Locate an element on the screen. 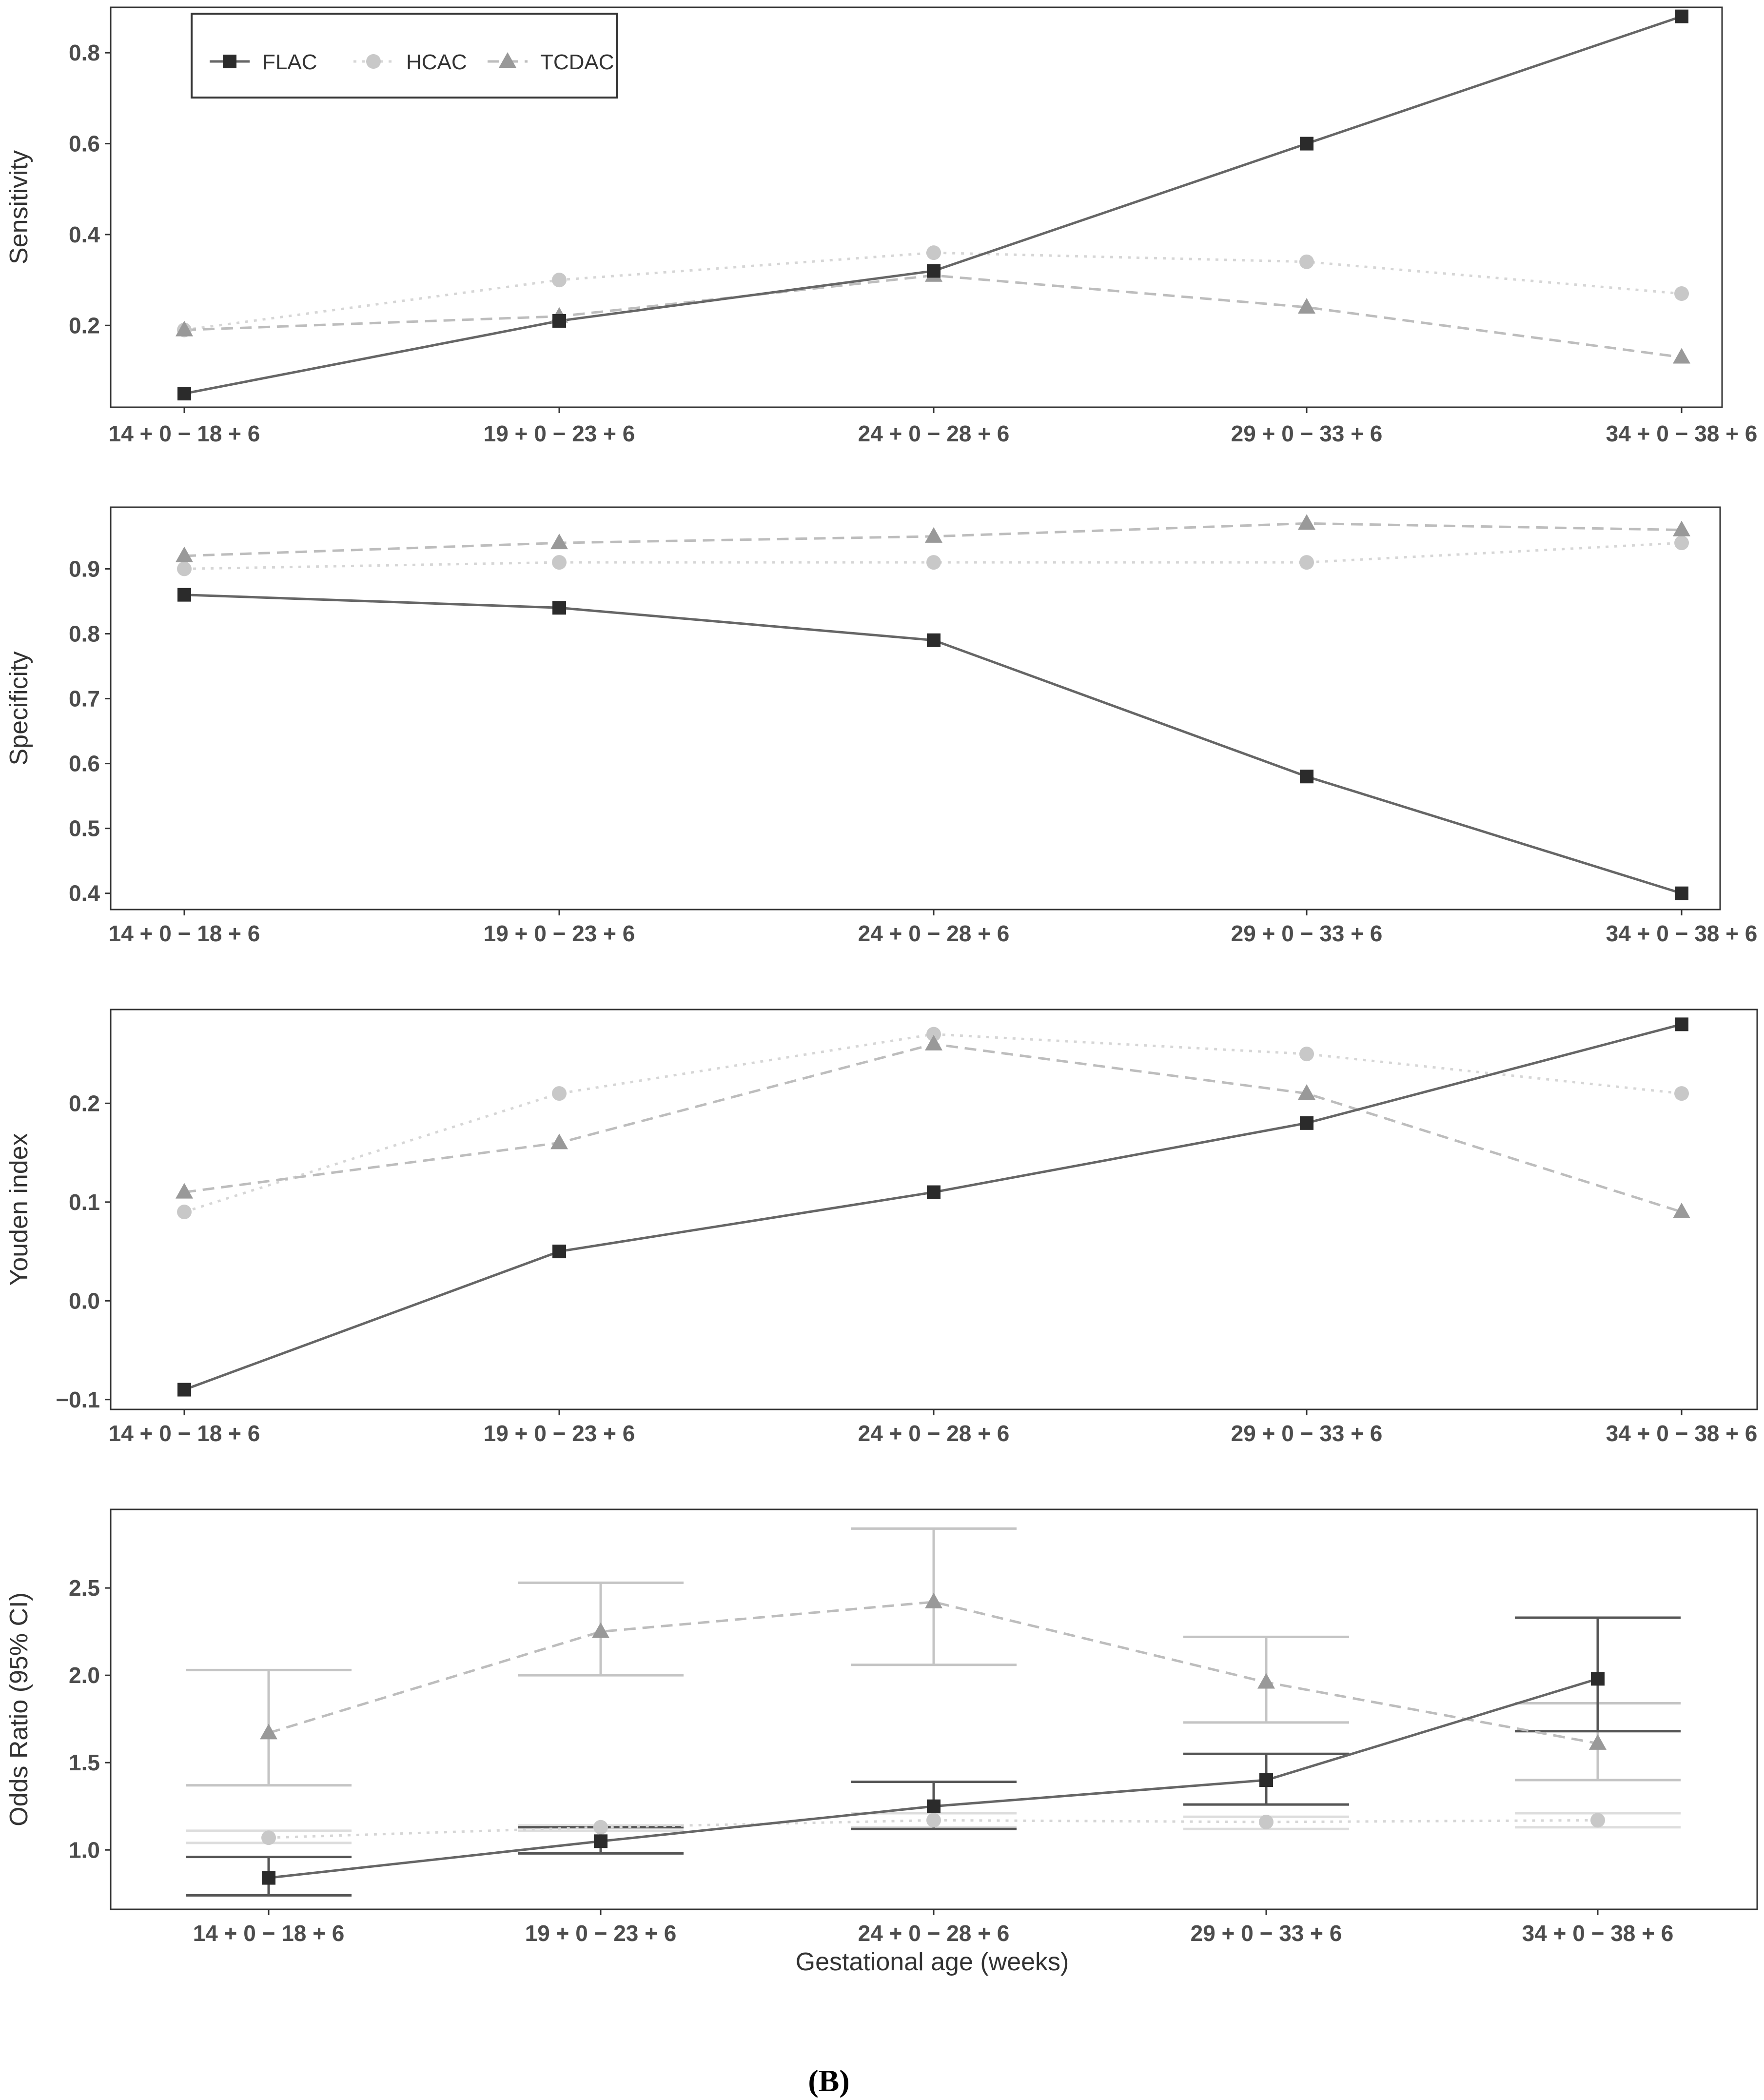 The image size is (1764, 2100). y-tick-label: −0.1 is located at coordinates (78, 1399).